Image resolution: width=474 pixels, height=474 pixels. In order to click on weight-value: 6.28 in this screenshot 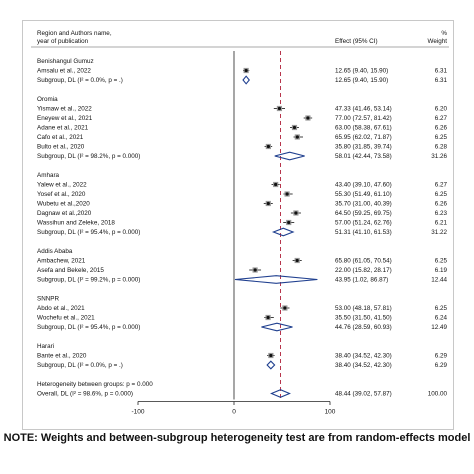, I will do `click(441, 147)`.